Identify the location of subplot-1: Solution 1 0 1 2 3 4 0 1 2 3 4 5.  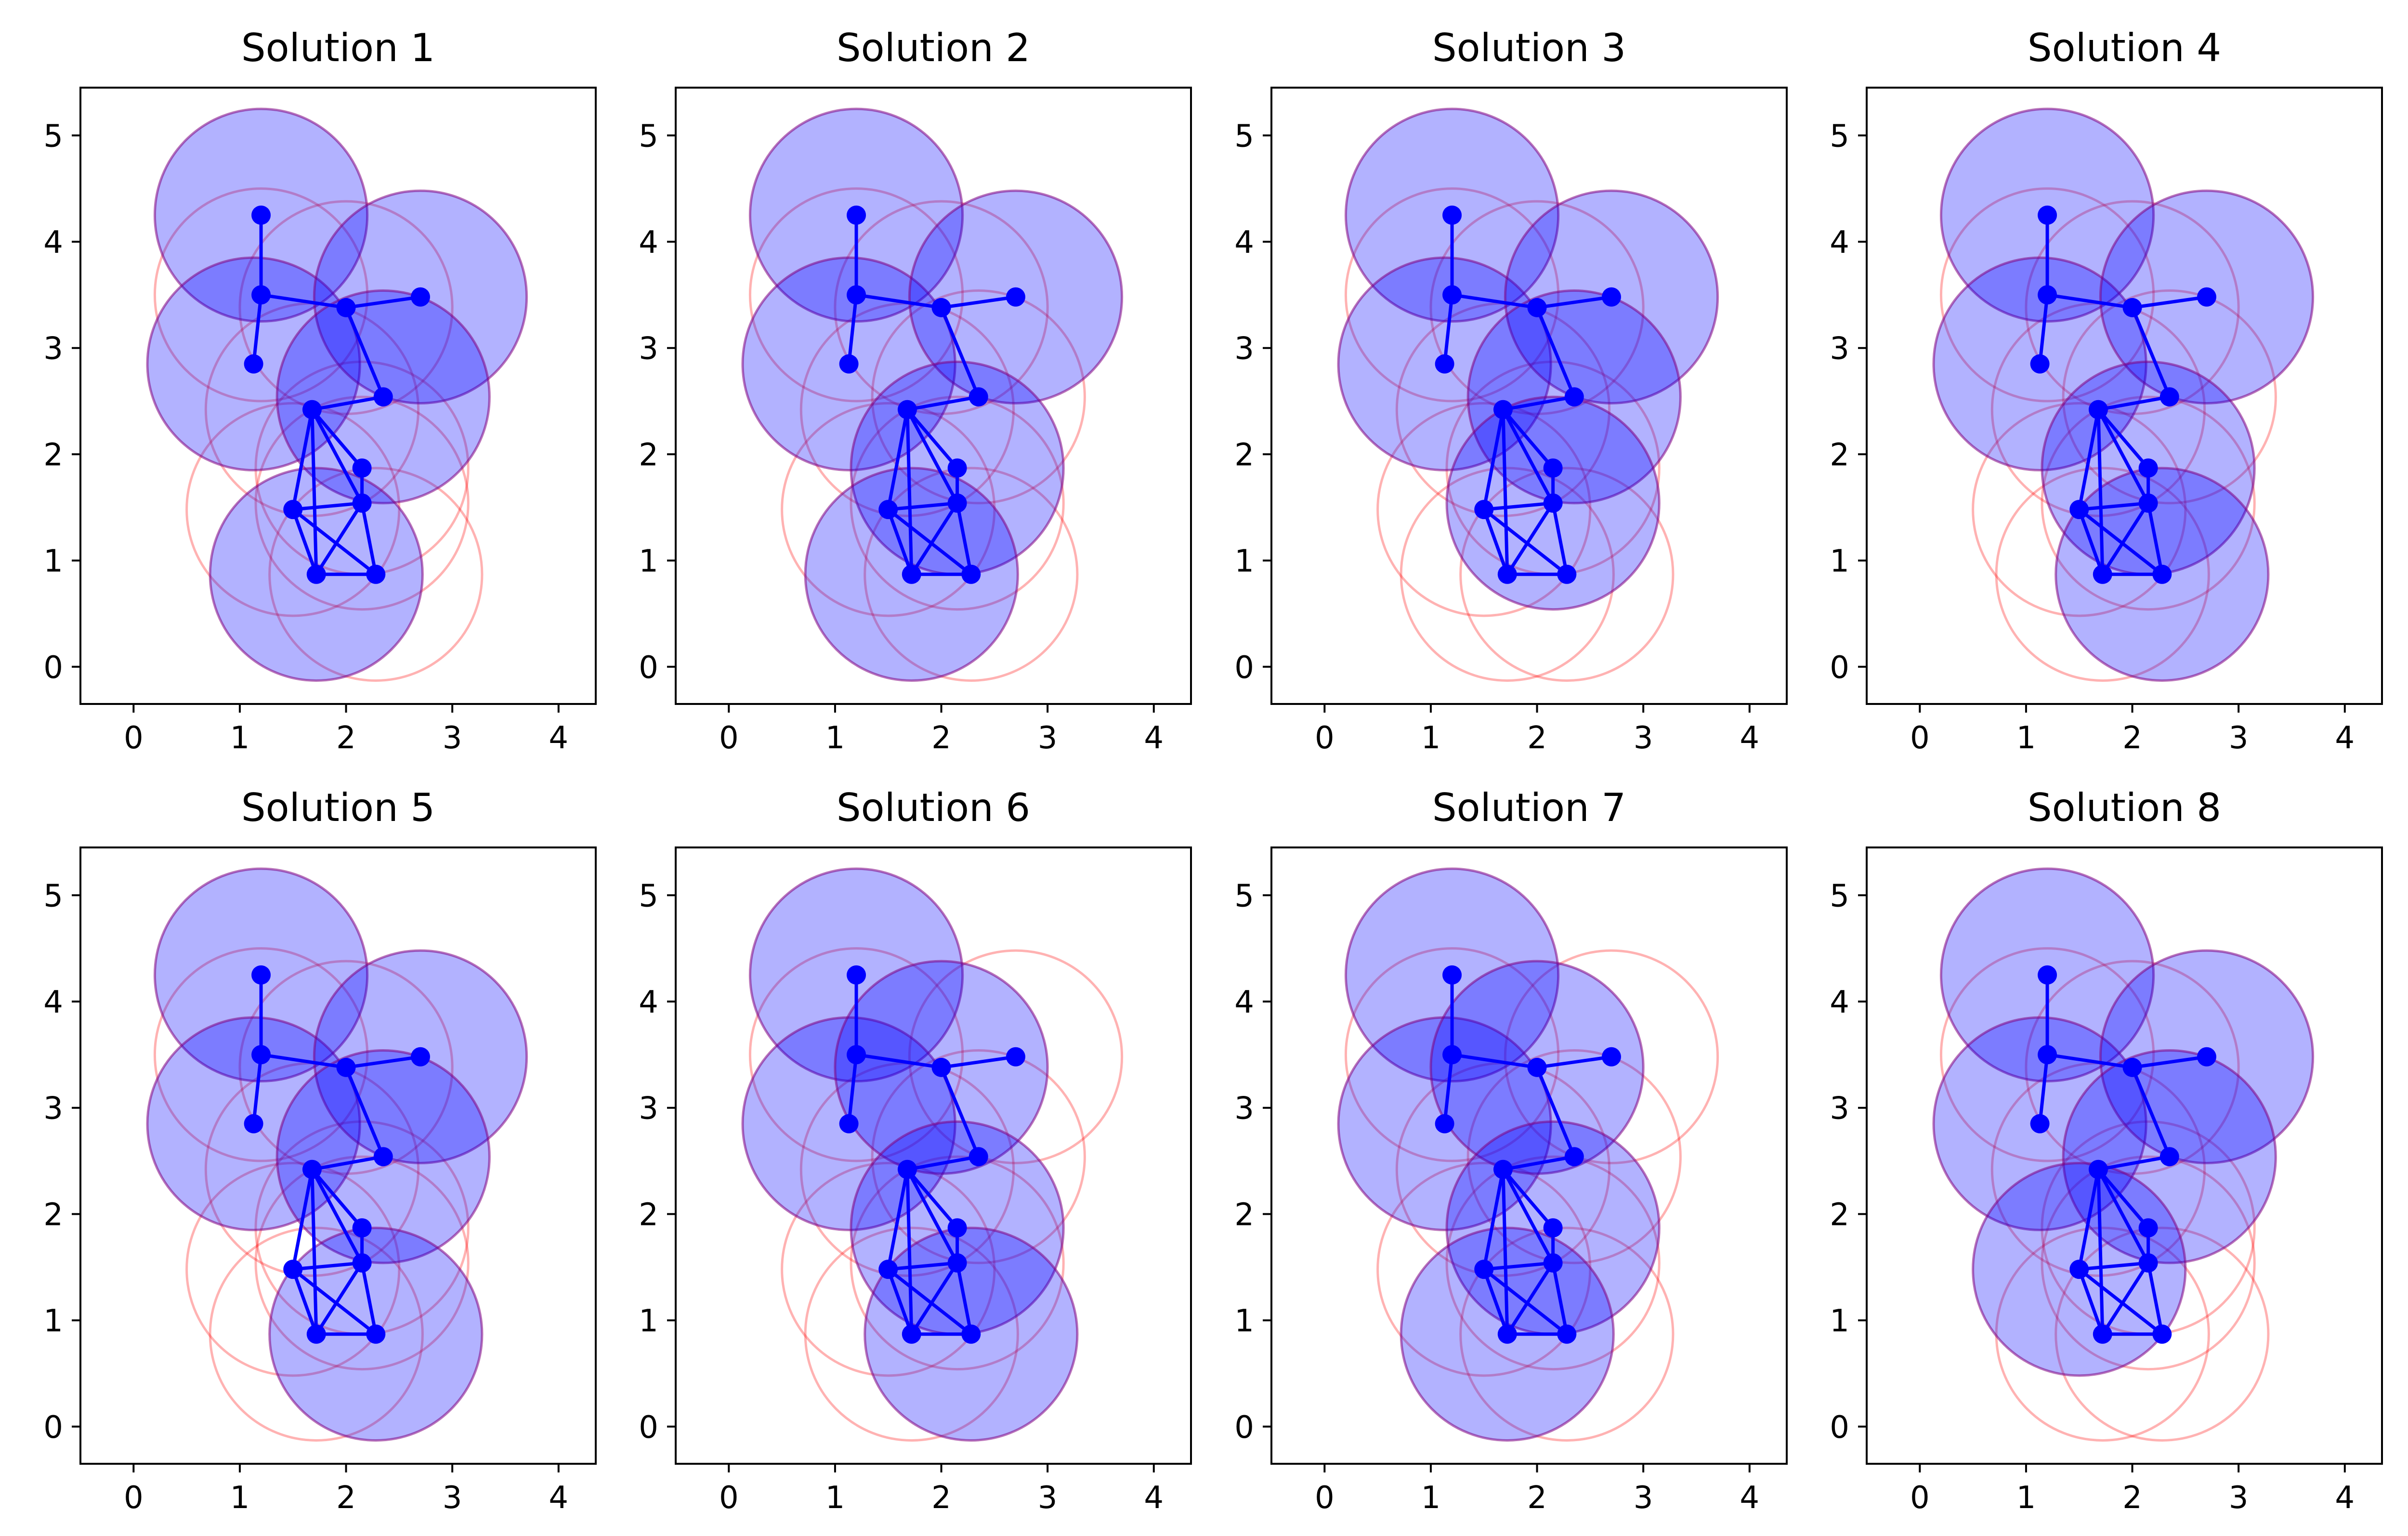
(320, 391).